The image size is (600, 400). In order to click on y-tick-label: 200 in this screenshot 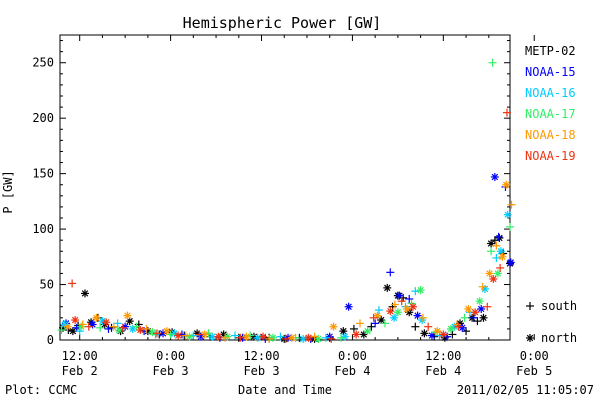, I will do `click(43, 118)`.